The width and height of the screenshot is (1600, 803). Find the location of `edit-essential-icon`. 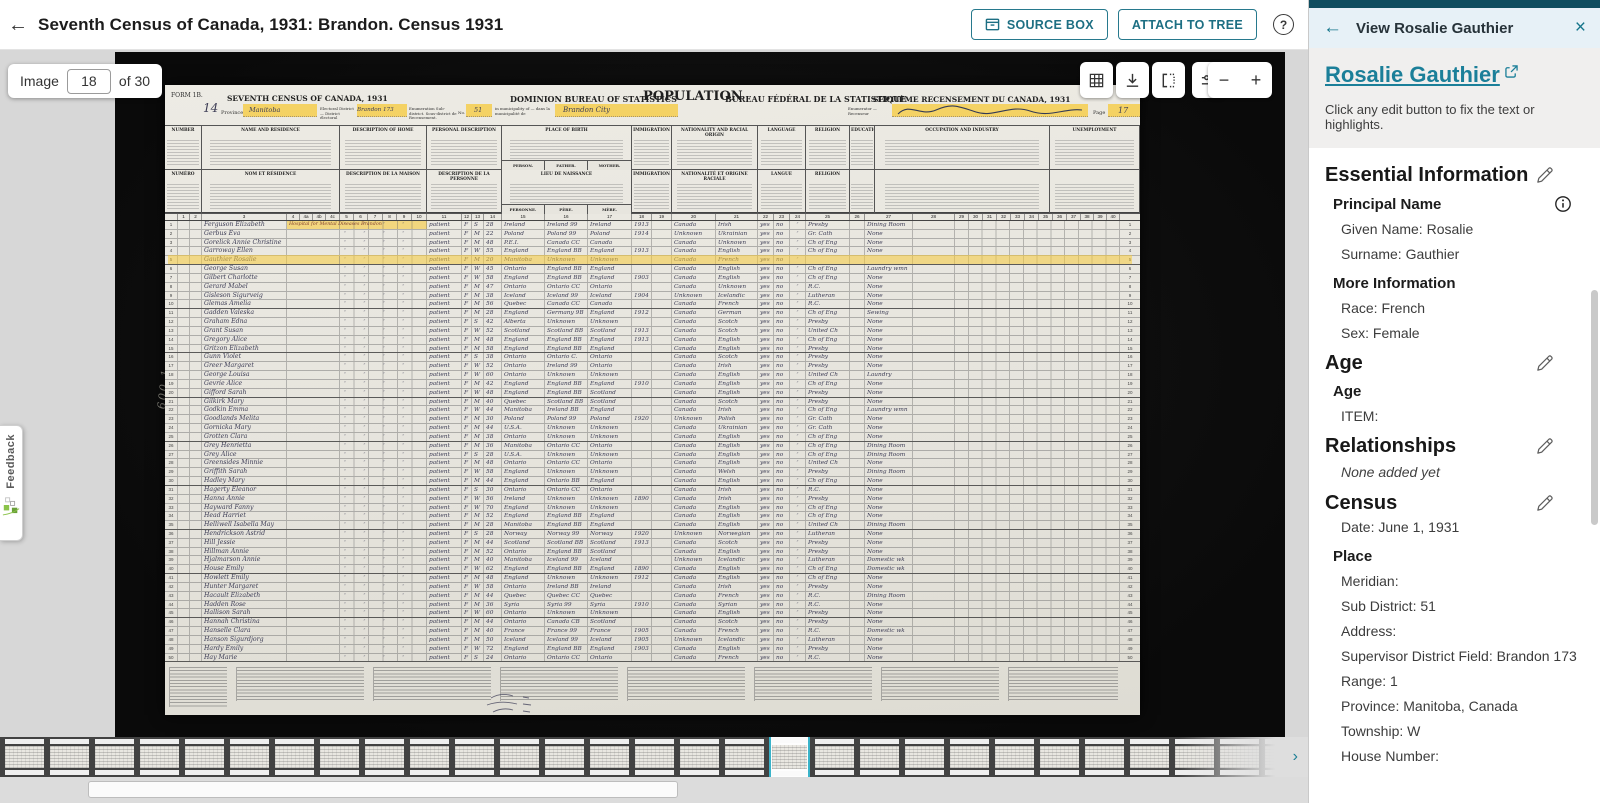

edit-essential-icon is located at coordinates (1544, 175).